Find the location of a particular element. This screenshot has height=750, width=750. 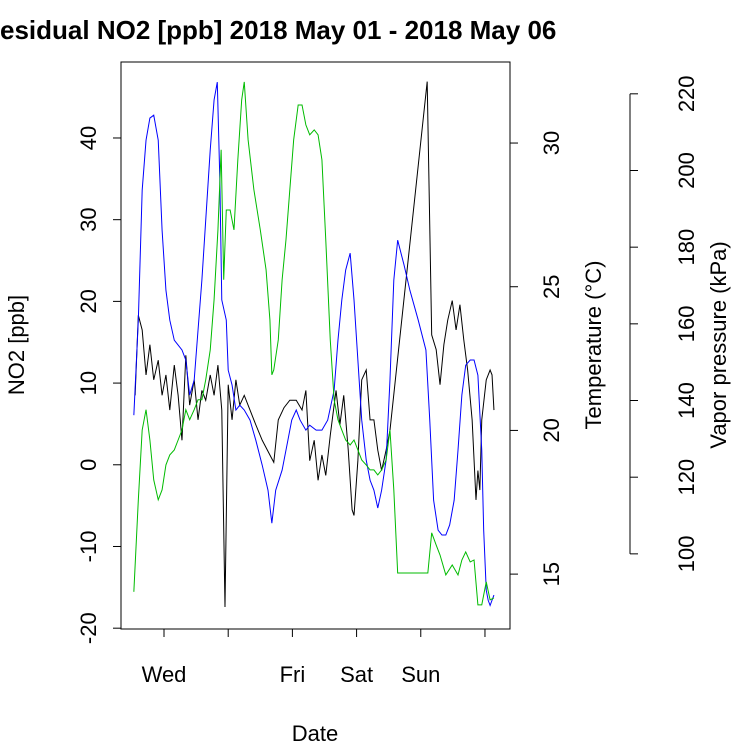

x-tick-label: Sat is located at coordinates (356, 674).